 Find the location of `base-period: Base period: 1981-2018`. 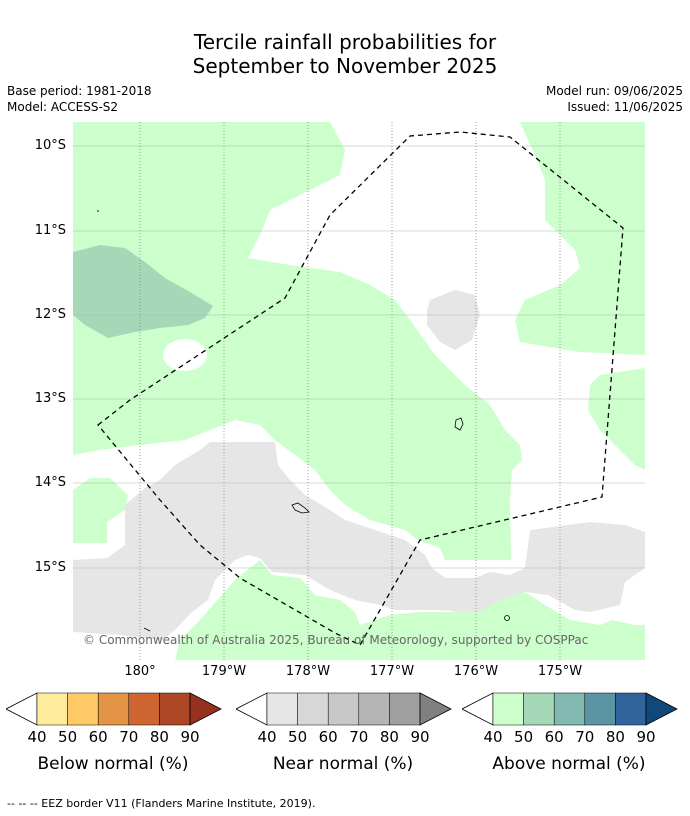

base-period: Base period: 1981-2018 is located at coordinates (79, 91).